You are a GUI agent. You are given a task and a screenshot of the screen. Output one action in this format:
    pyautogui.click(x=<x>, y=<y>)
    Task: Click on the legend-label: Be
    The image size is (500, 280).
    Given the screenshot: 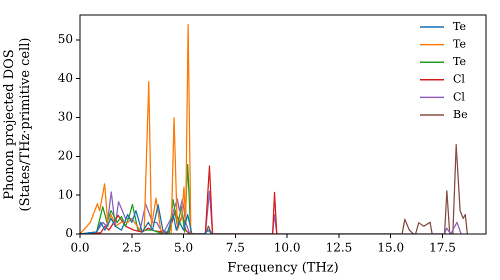 What is the action you would take?
    pyautogui.click(x=460, y=114)
    